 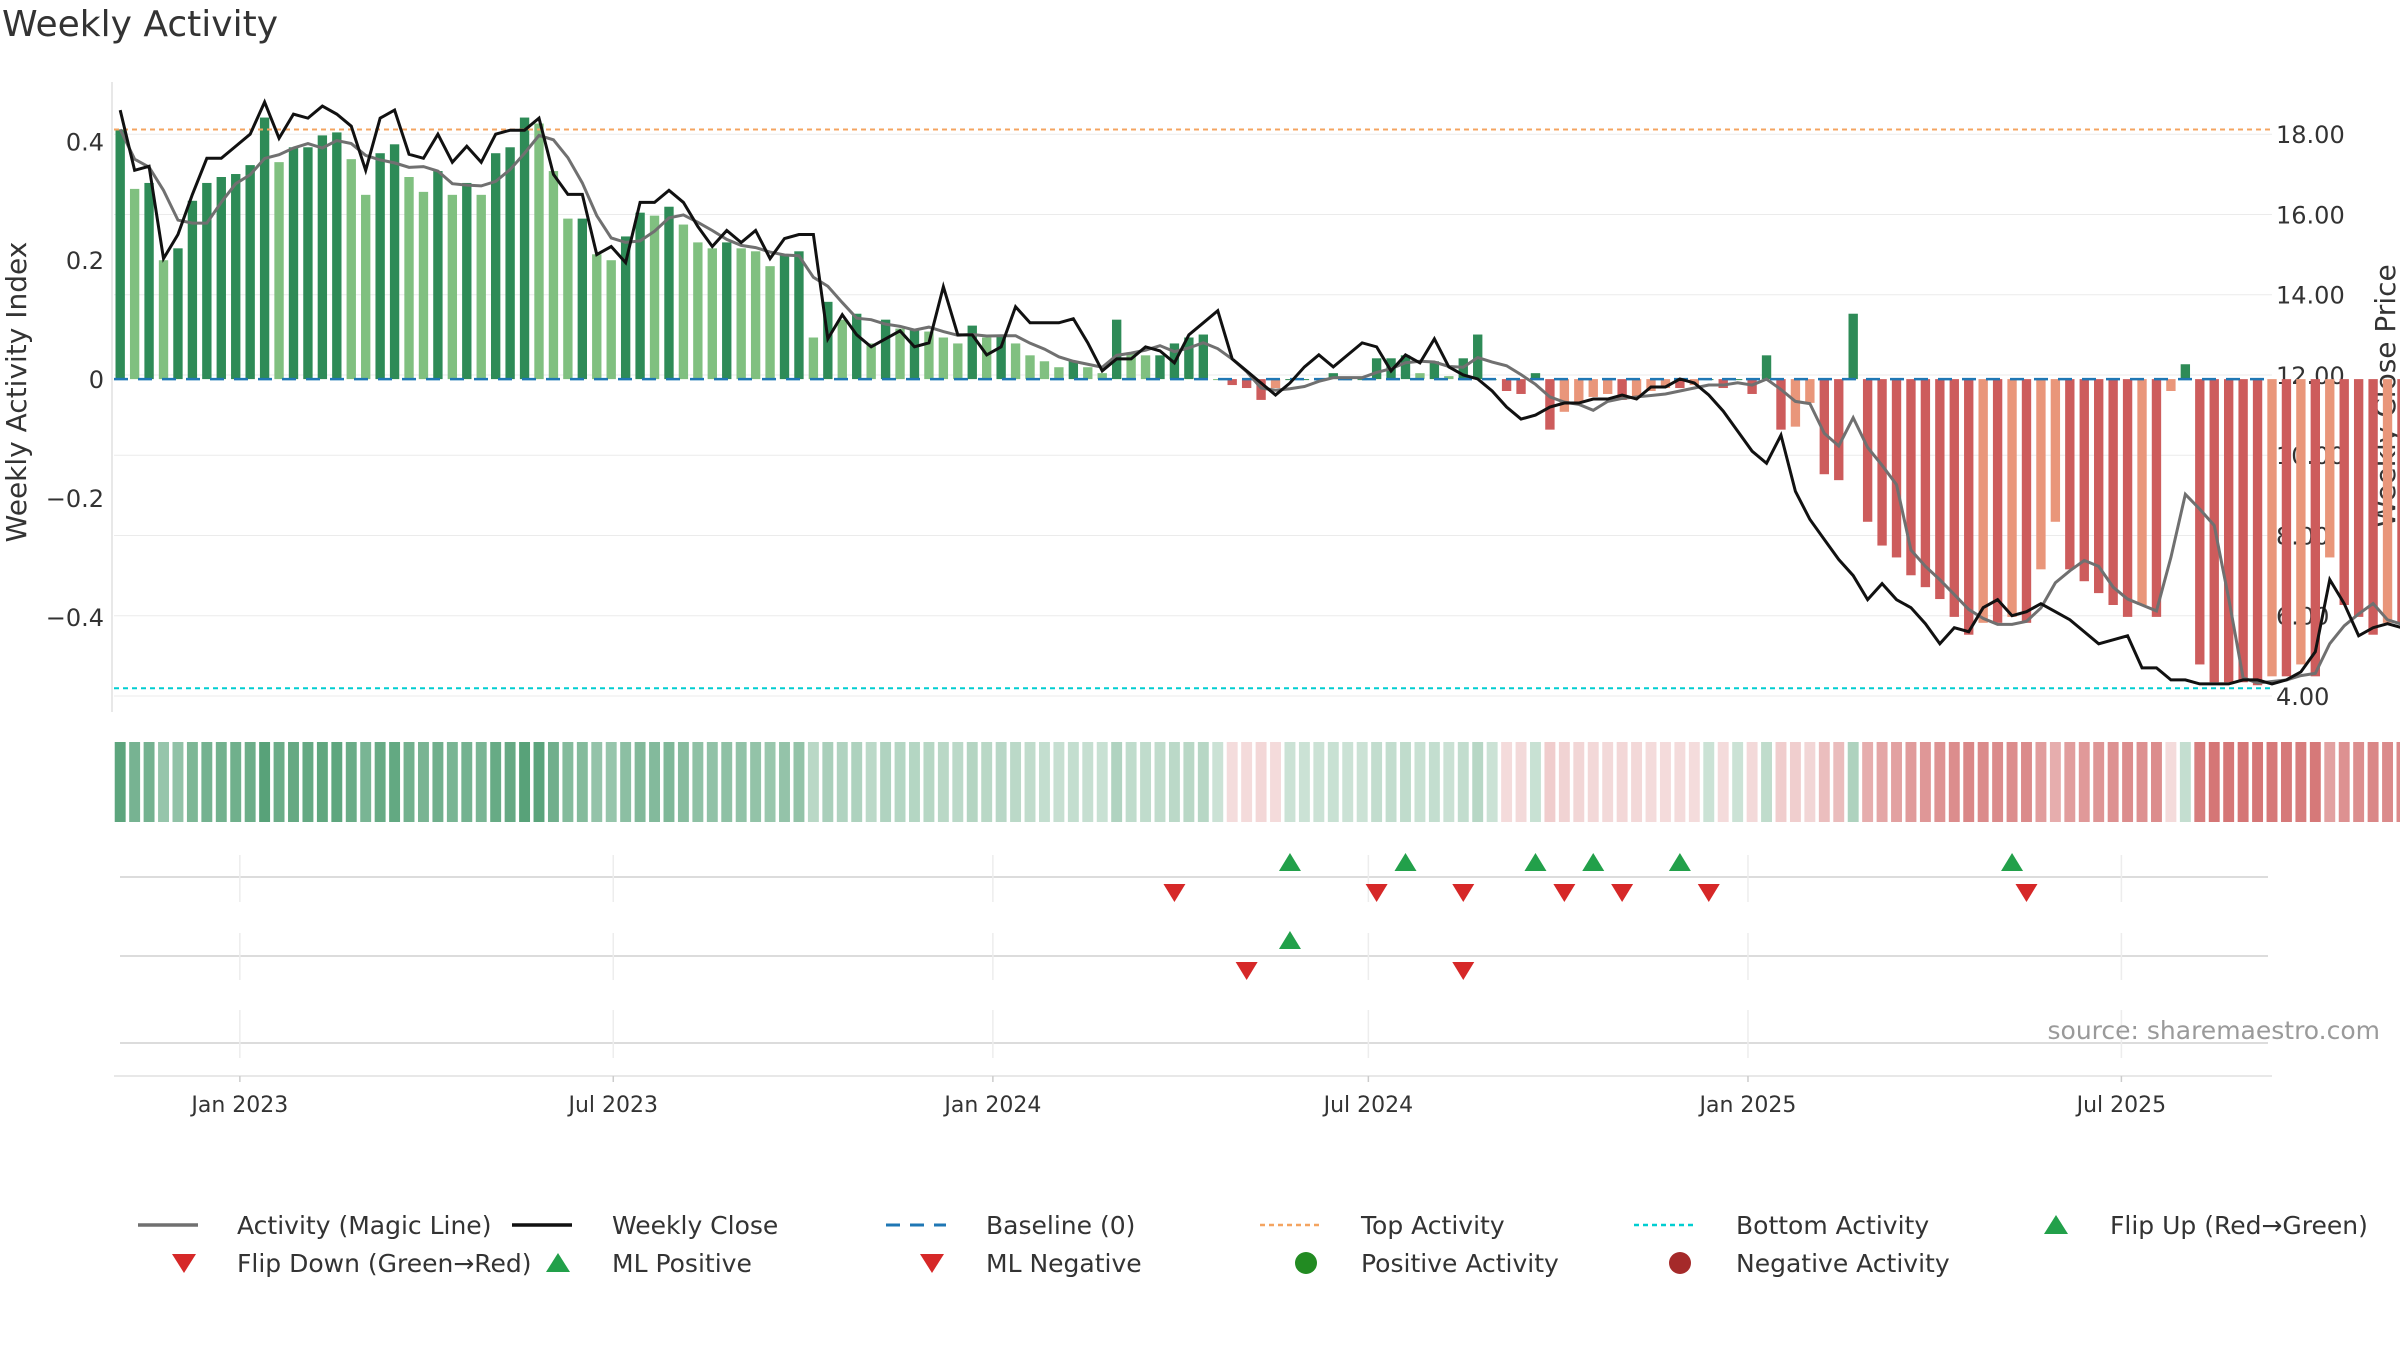 What do you see at coordinates (613, 1105) in the screenshot?
I see `x-tick-label: Jul 2023` at bounding box center [613, 1105].